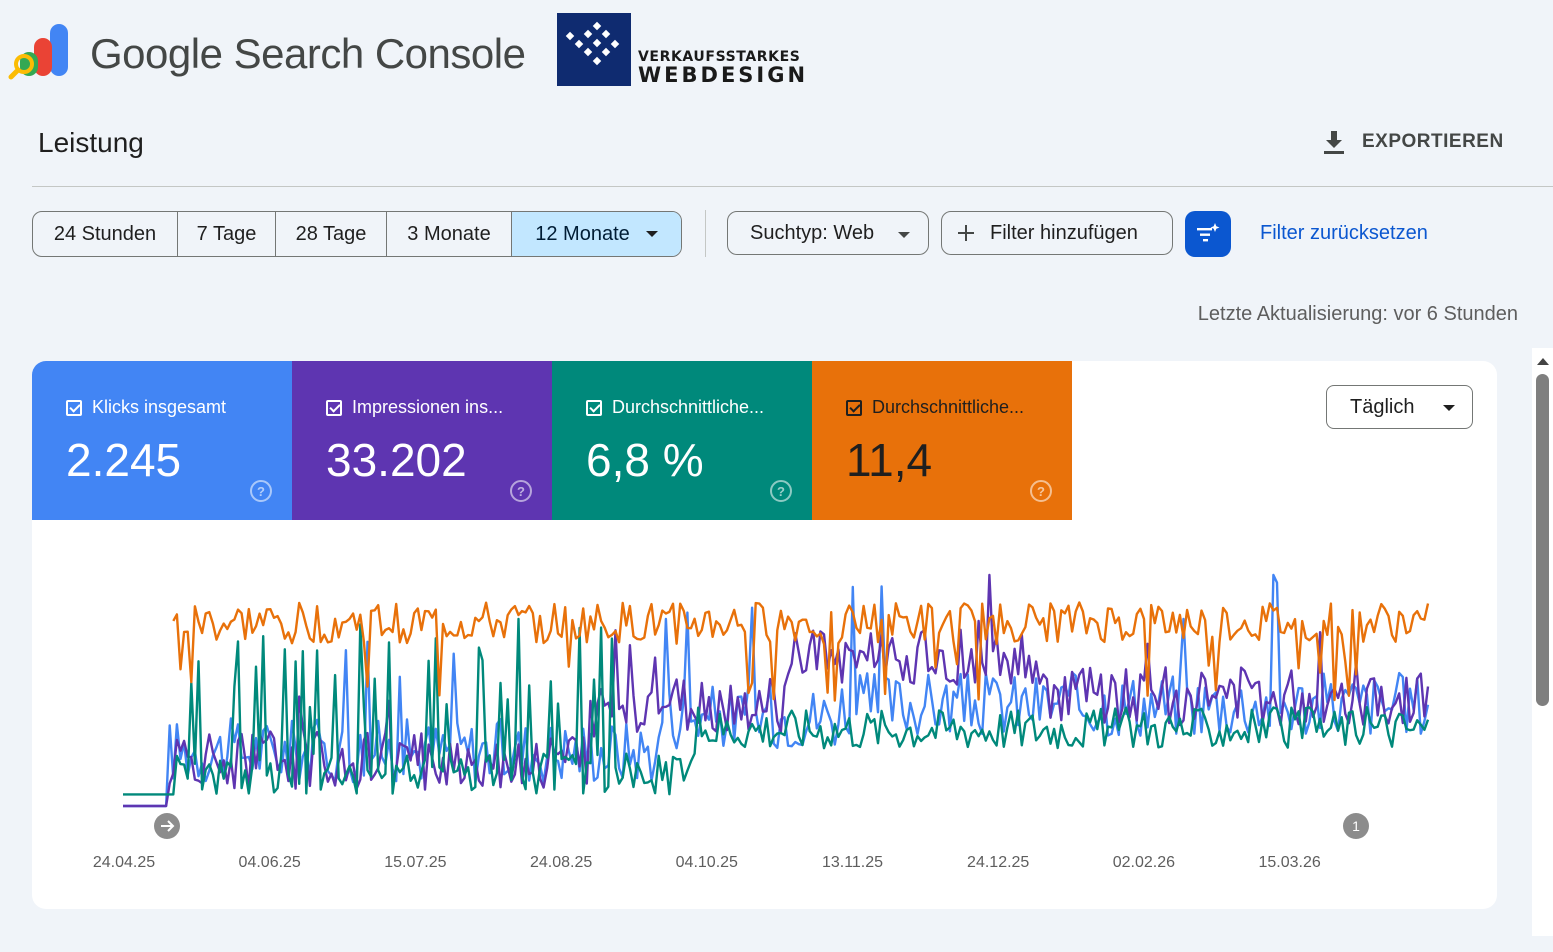 This screenshot has width=1553, height=952. What do you see at coordinates (812, 232) in the screenshot?
I see `search-type-label: Suchtyp: Web` at bounding box center [812, 232].